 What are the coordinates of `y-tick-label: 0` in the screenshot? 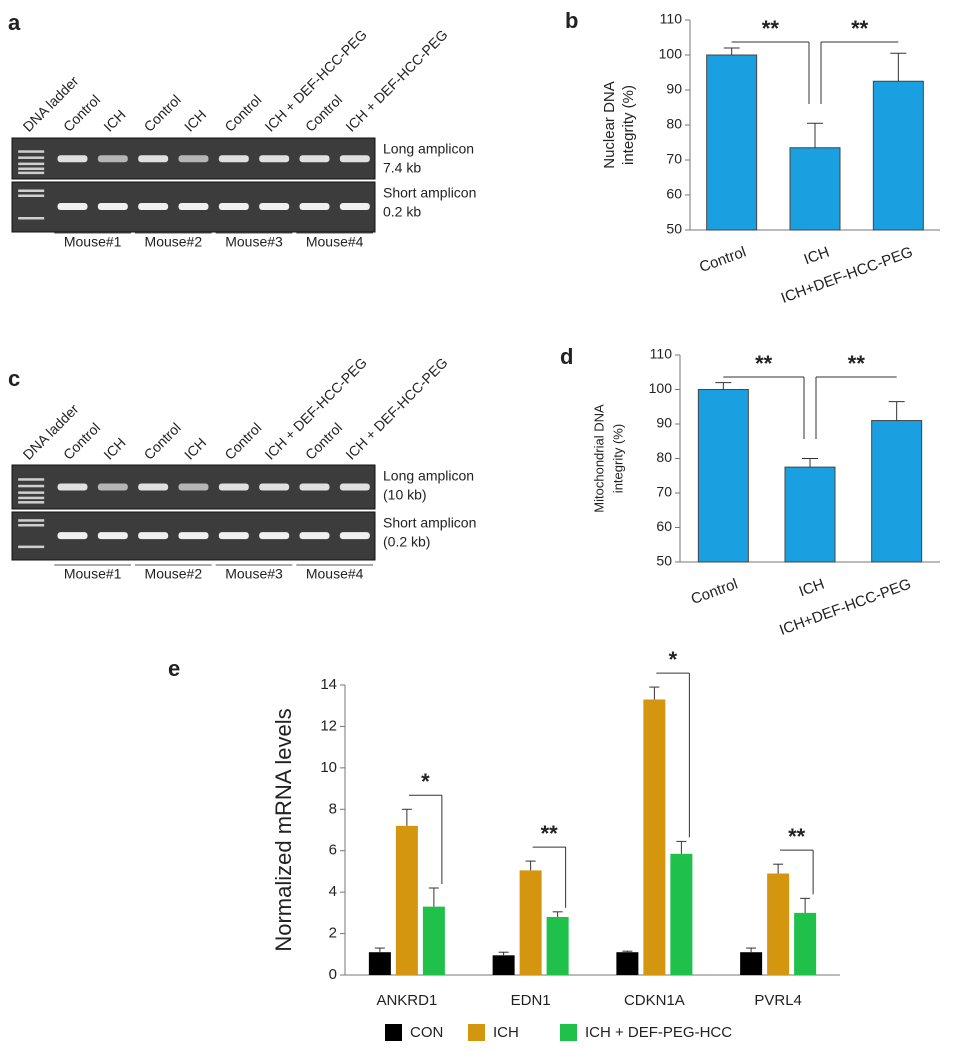 It's located at (333, 974).